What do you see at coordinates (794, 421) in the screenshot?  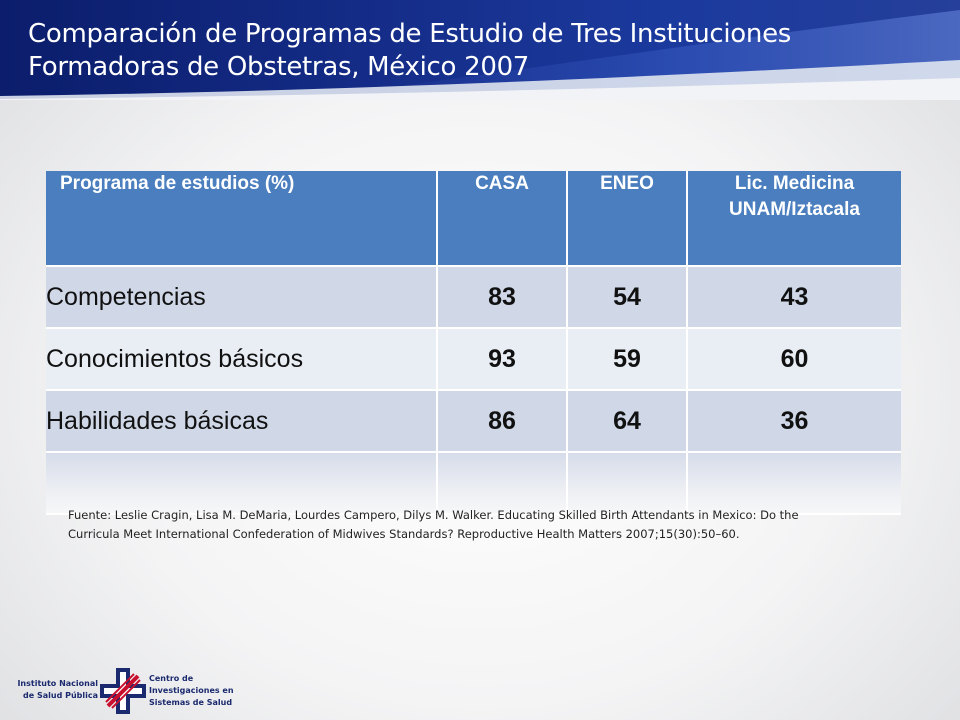 I see `cell-unam: 36` at bounding box center [794, 421].